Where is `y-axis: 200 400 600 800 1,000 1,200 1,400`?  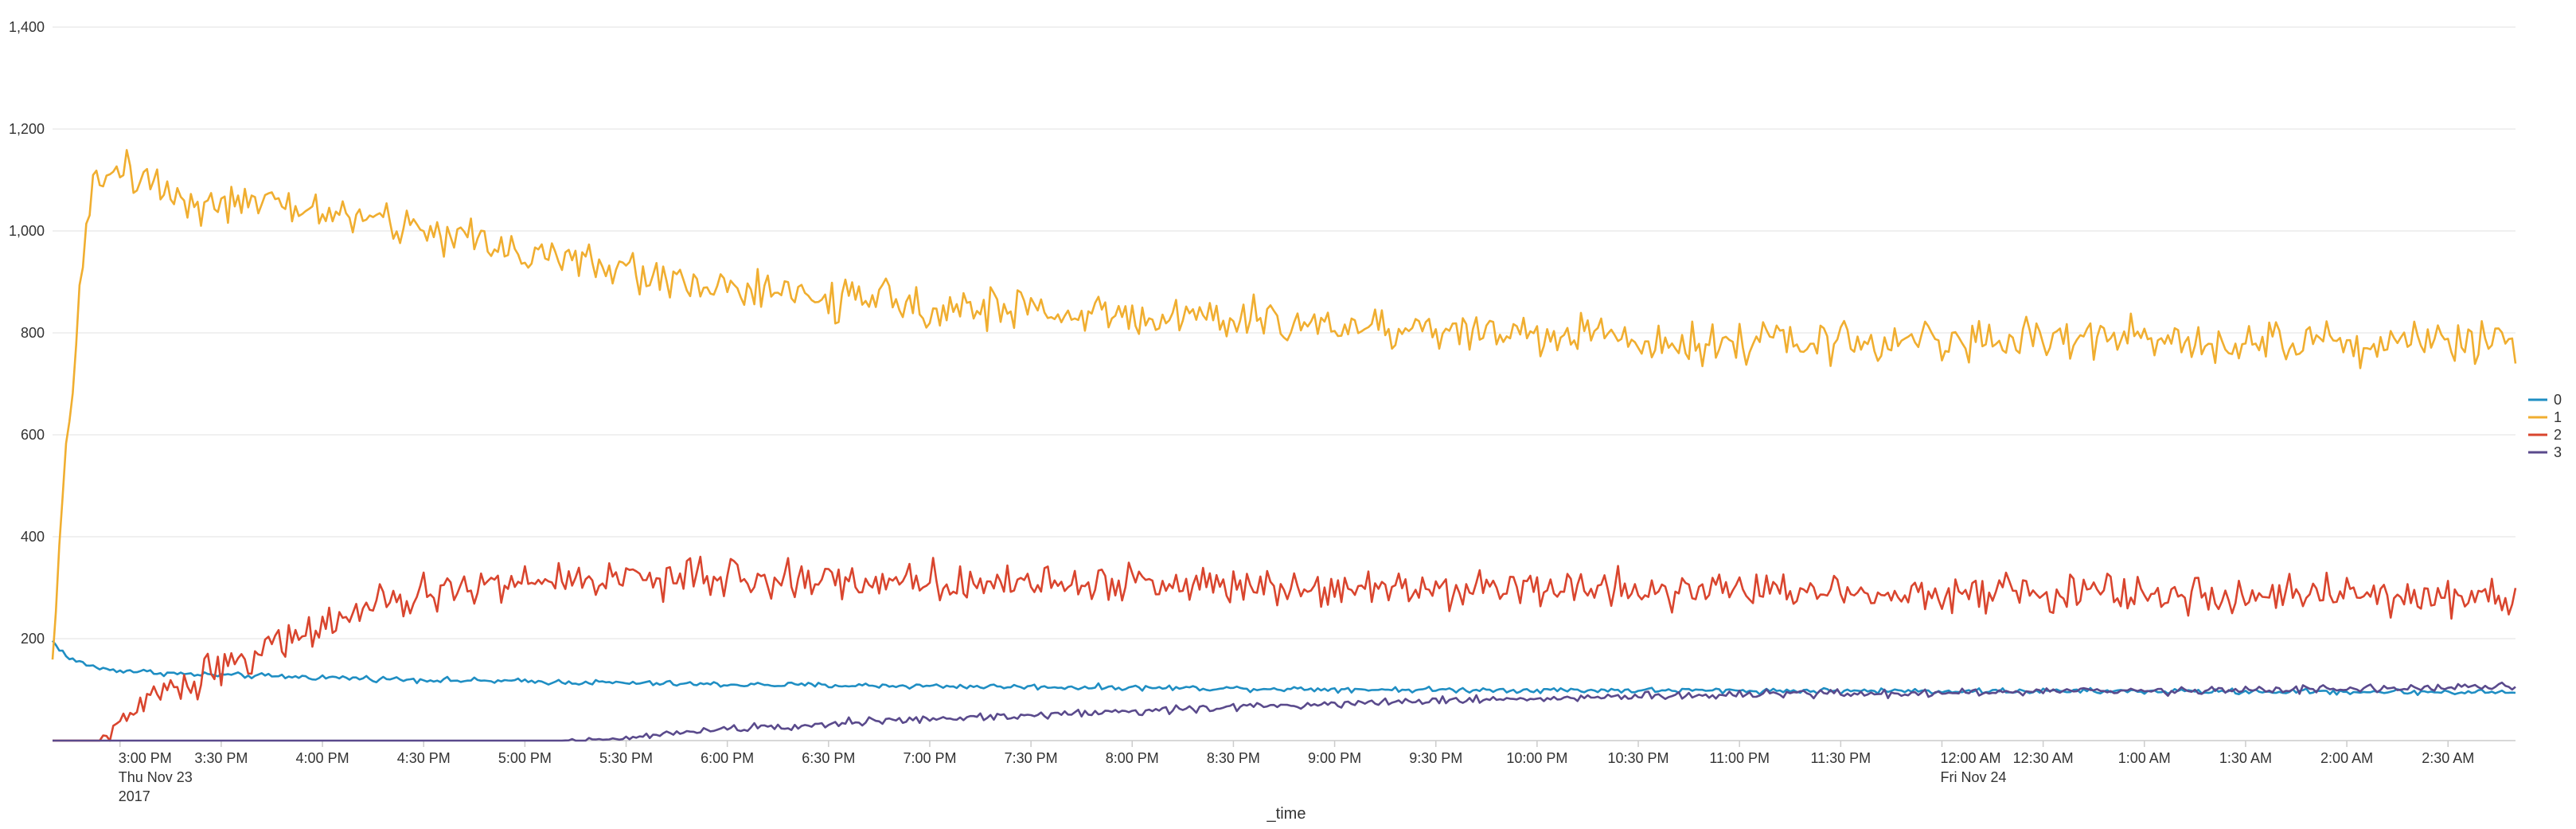 y-axis: 200 400 600 800 1,000 1,200 1,400 is located at coordinates (27, 333).